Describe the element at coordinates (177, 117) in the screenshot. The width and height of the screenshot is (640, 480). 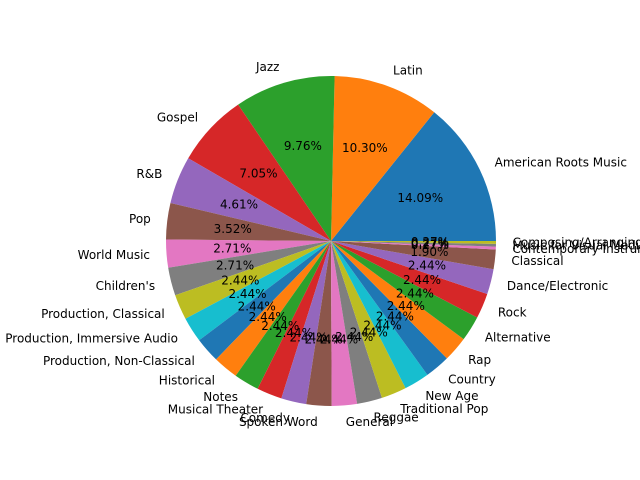
I see `slice-category-label: Gospel` at that location.